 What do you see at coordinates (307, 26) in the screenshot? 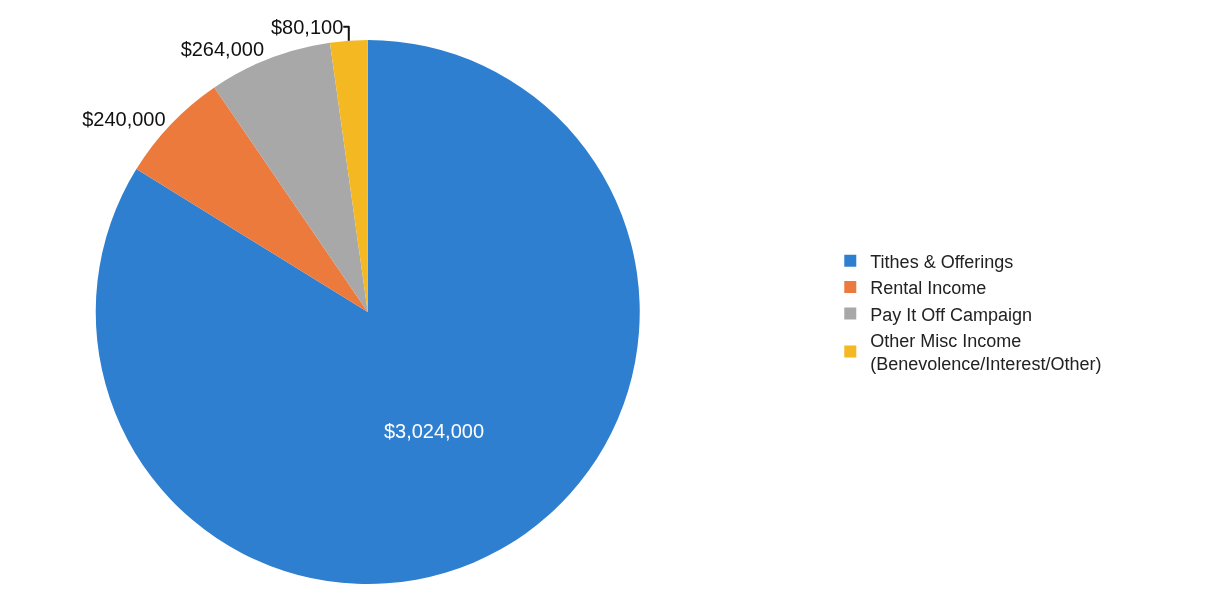
I see `data-label: $80,100` at bounding box center [307, 26].